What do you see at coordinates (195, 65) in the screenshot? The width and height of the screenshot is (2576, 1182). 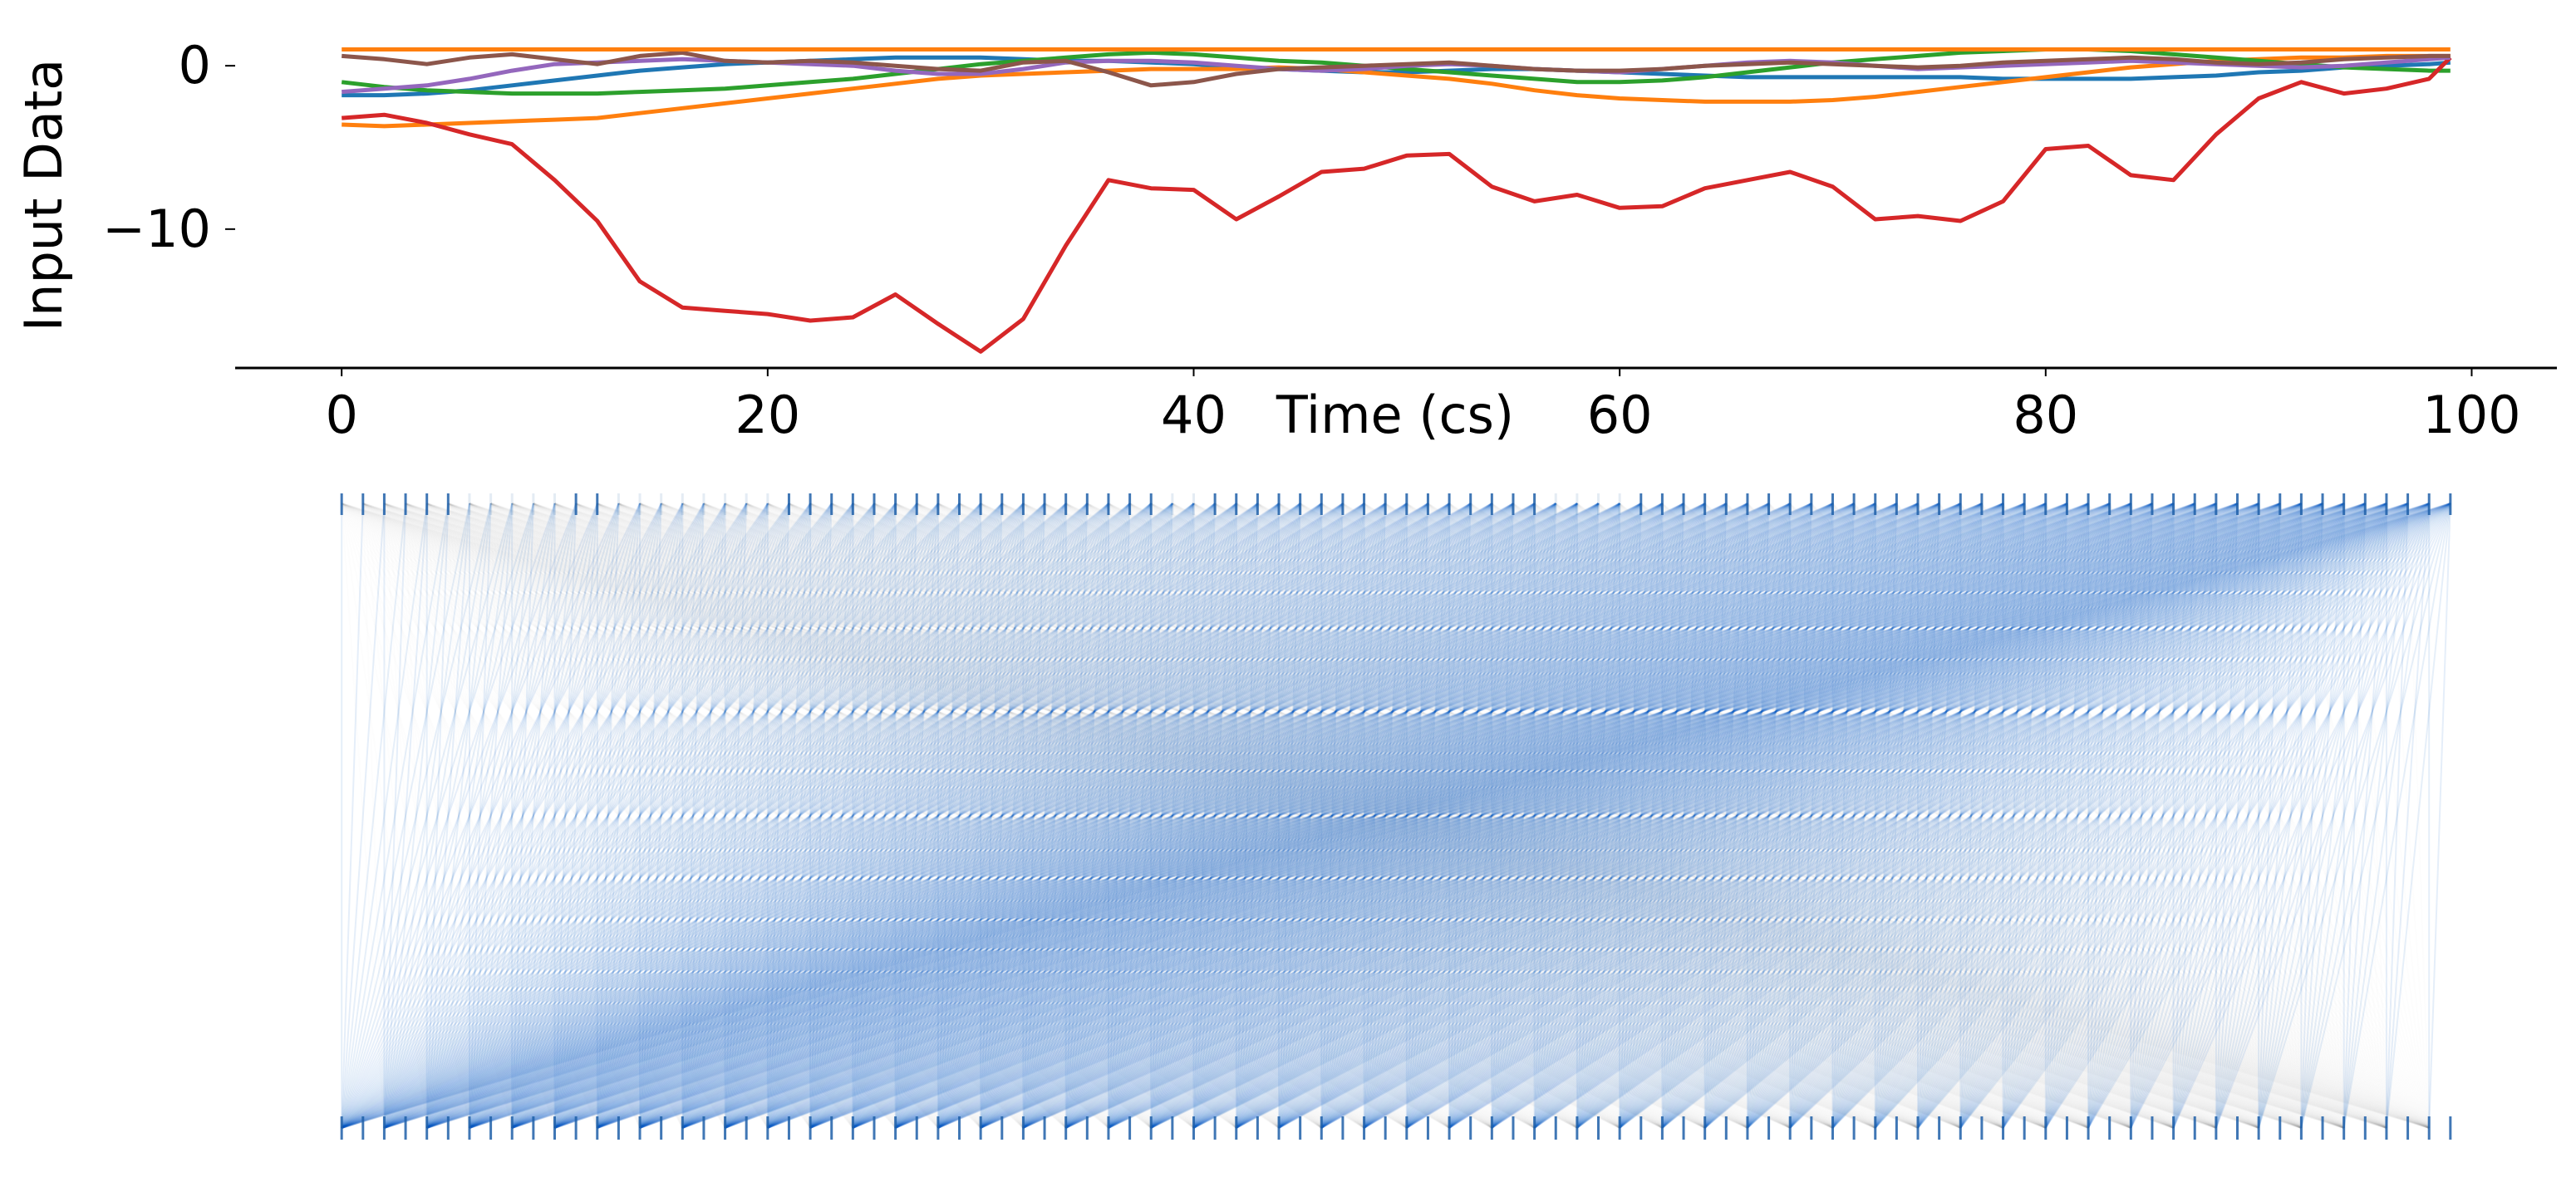 I see `y-tick-label: 0` at bounding box center [195, 65].